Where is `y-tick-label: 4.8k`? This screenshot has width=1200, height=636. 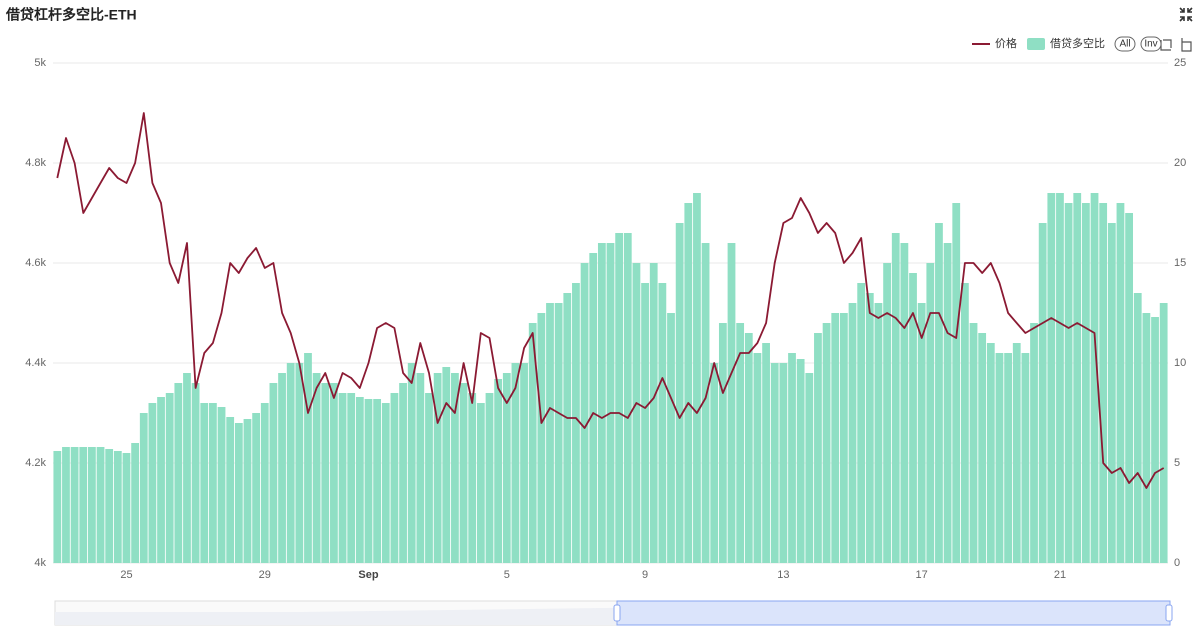
y-tick-label: 4.8k is located at coordinates (35, 163).